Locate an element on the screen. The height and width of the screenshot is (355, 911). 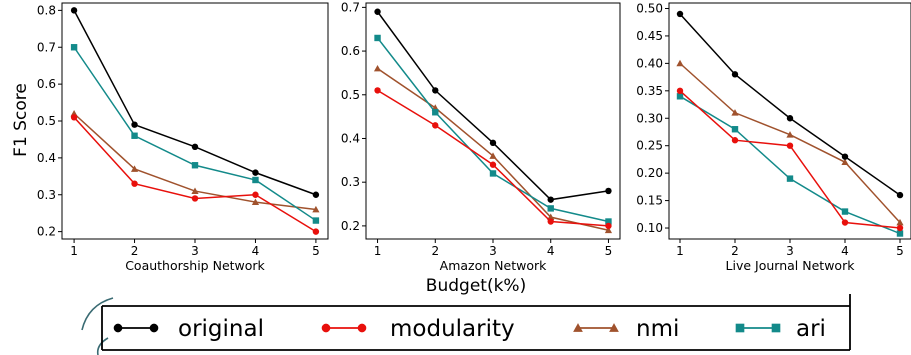
legend-item-nmi: nmi is located at coordinates (626, 329).